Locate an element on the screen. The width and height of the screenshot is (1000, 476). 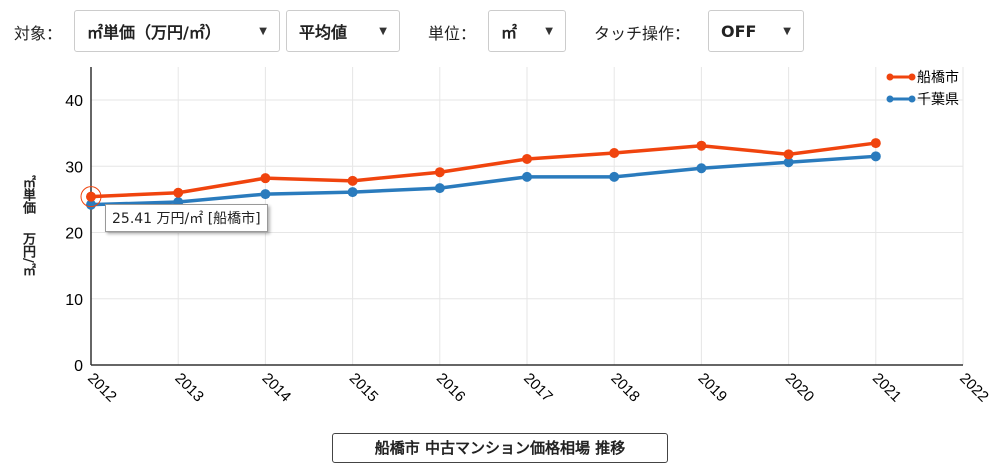
unit-label: 単位： is located at coordinates (452, 33).